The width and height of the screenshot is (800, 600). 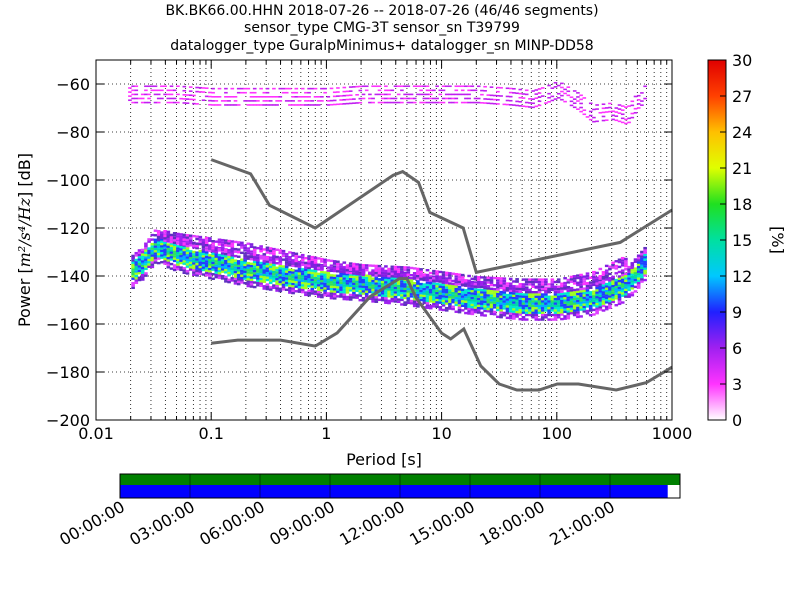 What do you see at coordinates (68, 372) in the screenshot?
I see `y-tick-label: −180` at bounding box center [68, 372].